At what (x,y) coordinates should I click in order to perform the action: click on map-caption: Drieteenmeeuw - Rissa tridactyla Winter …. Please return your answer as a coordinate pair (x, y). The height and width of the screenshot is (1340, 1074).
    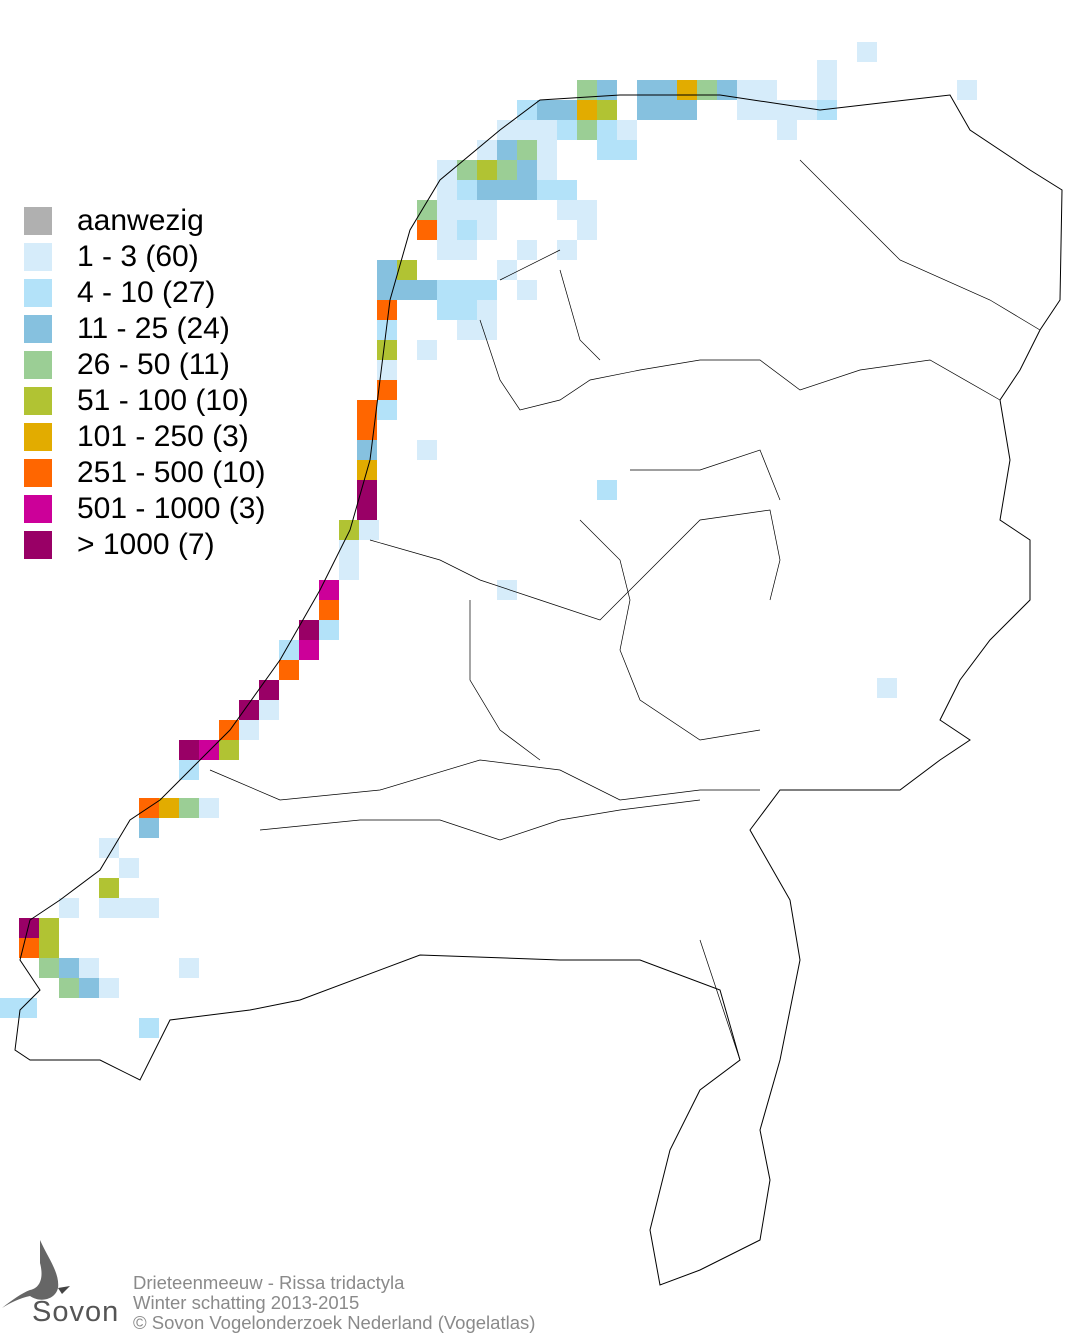
    Looking at the image, I should click on (334, 1303).